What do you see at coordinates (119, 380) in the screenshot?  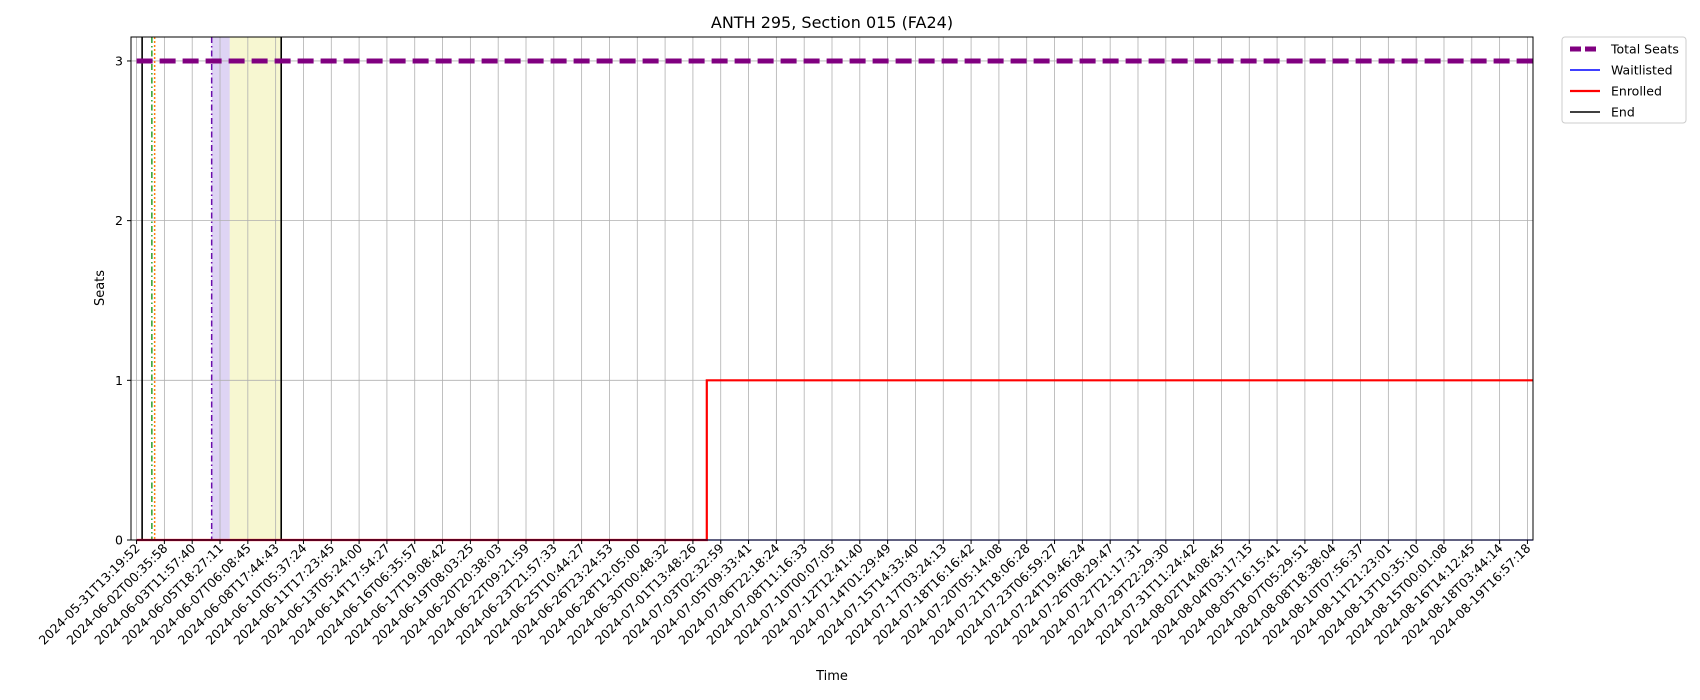 I see `y-tick-label: 1` at bounding box center [119, 380].